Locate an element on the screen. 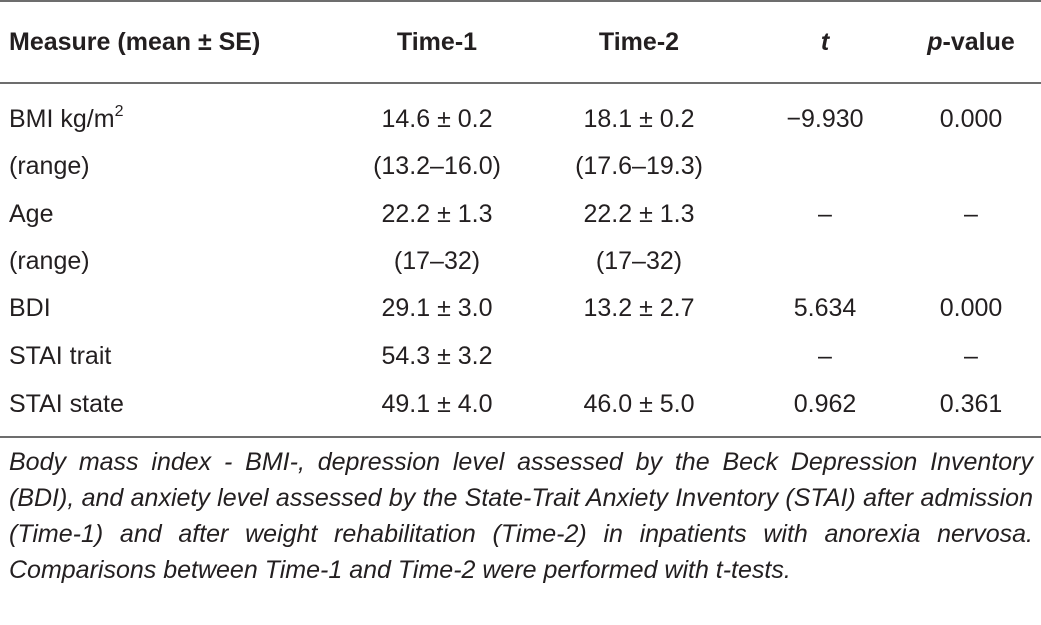 The height and width of the screenshot is (625, 1041). table-row: (range) (17–32) (17–32) is located at coordinates (520, 261).